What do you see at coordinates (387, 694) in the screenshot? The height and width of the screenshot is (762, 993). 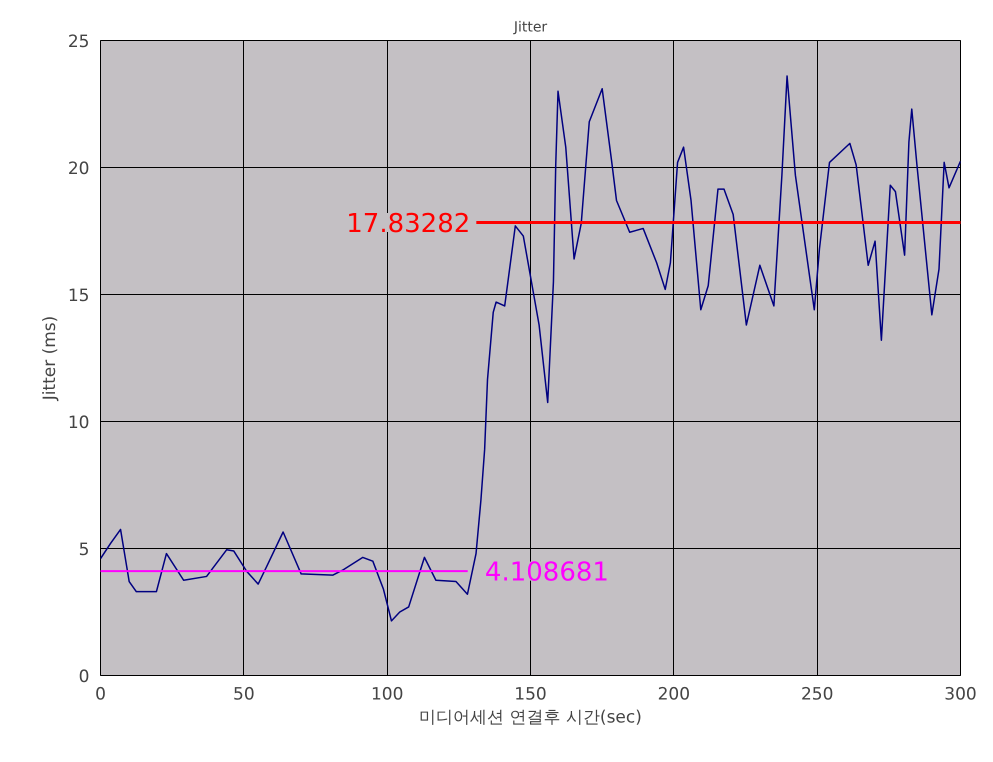 I see `x-tick-label: 100` at bounding box center [387, 694].